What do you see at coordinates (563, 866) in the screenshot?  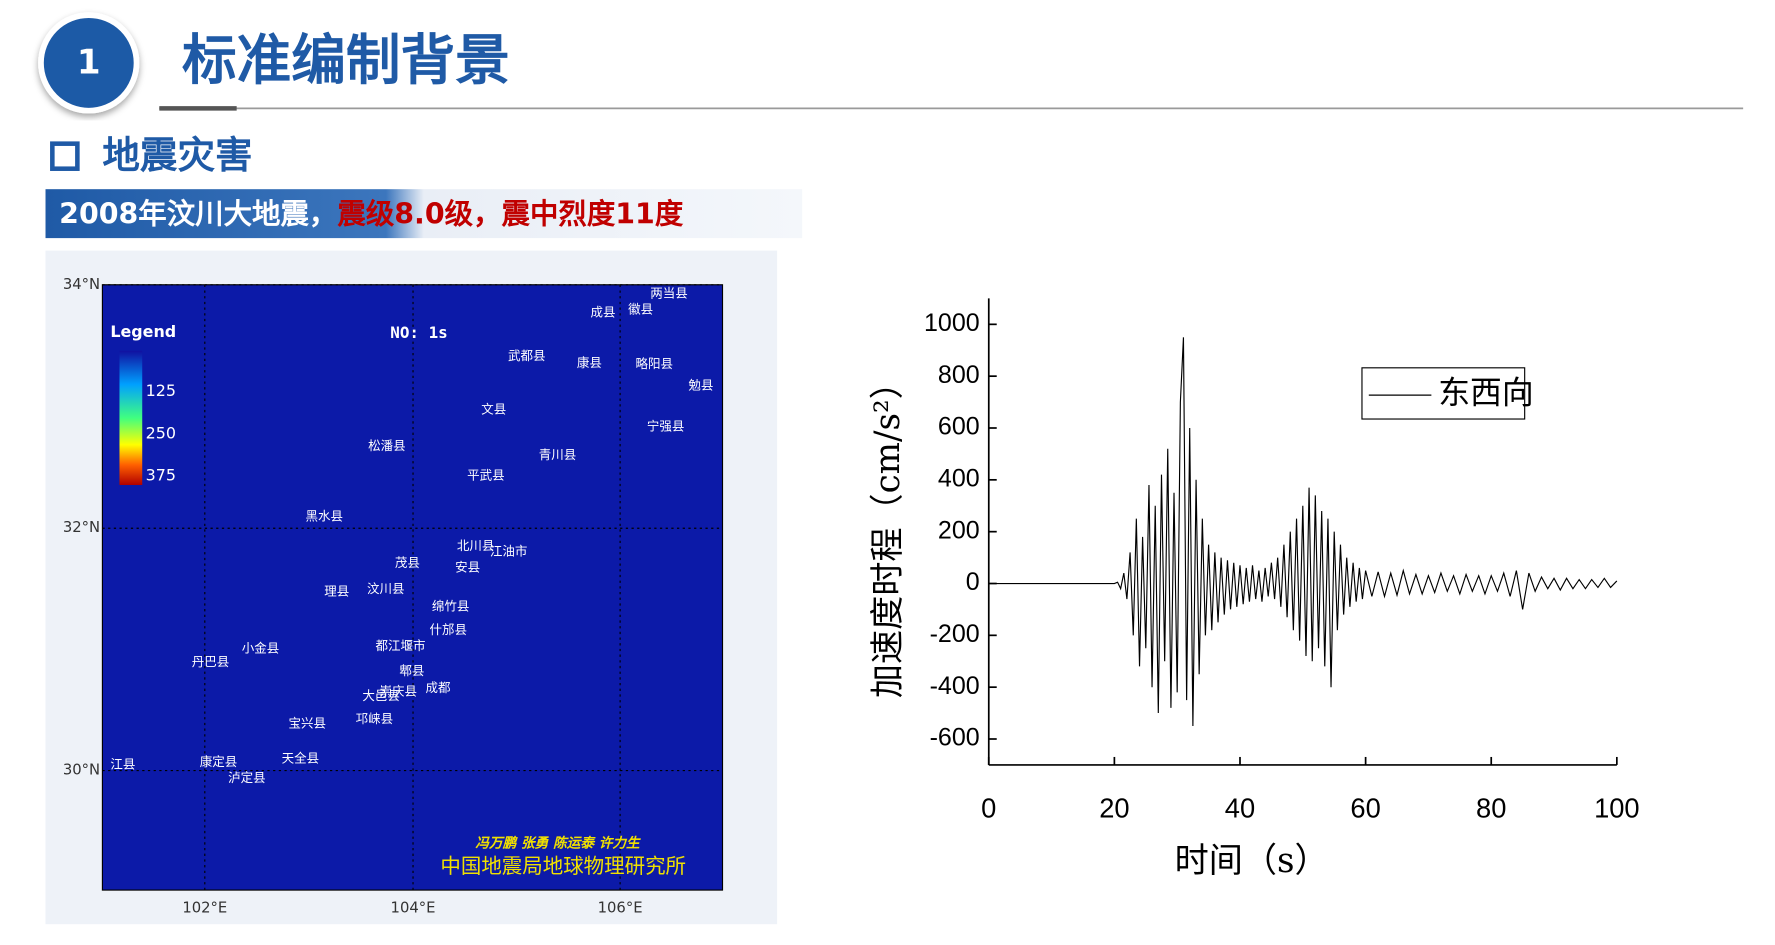 I see `map-institute: 中国地震局地球物理研究所` at bounding box center [563, 866].